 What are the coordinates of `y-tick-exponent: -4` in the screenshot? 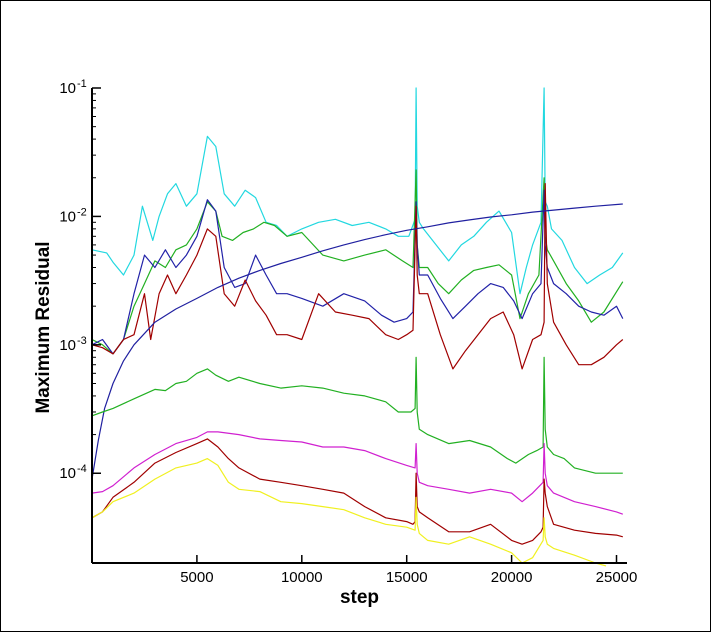 It's located at (82, 469).